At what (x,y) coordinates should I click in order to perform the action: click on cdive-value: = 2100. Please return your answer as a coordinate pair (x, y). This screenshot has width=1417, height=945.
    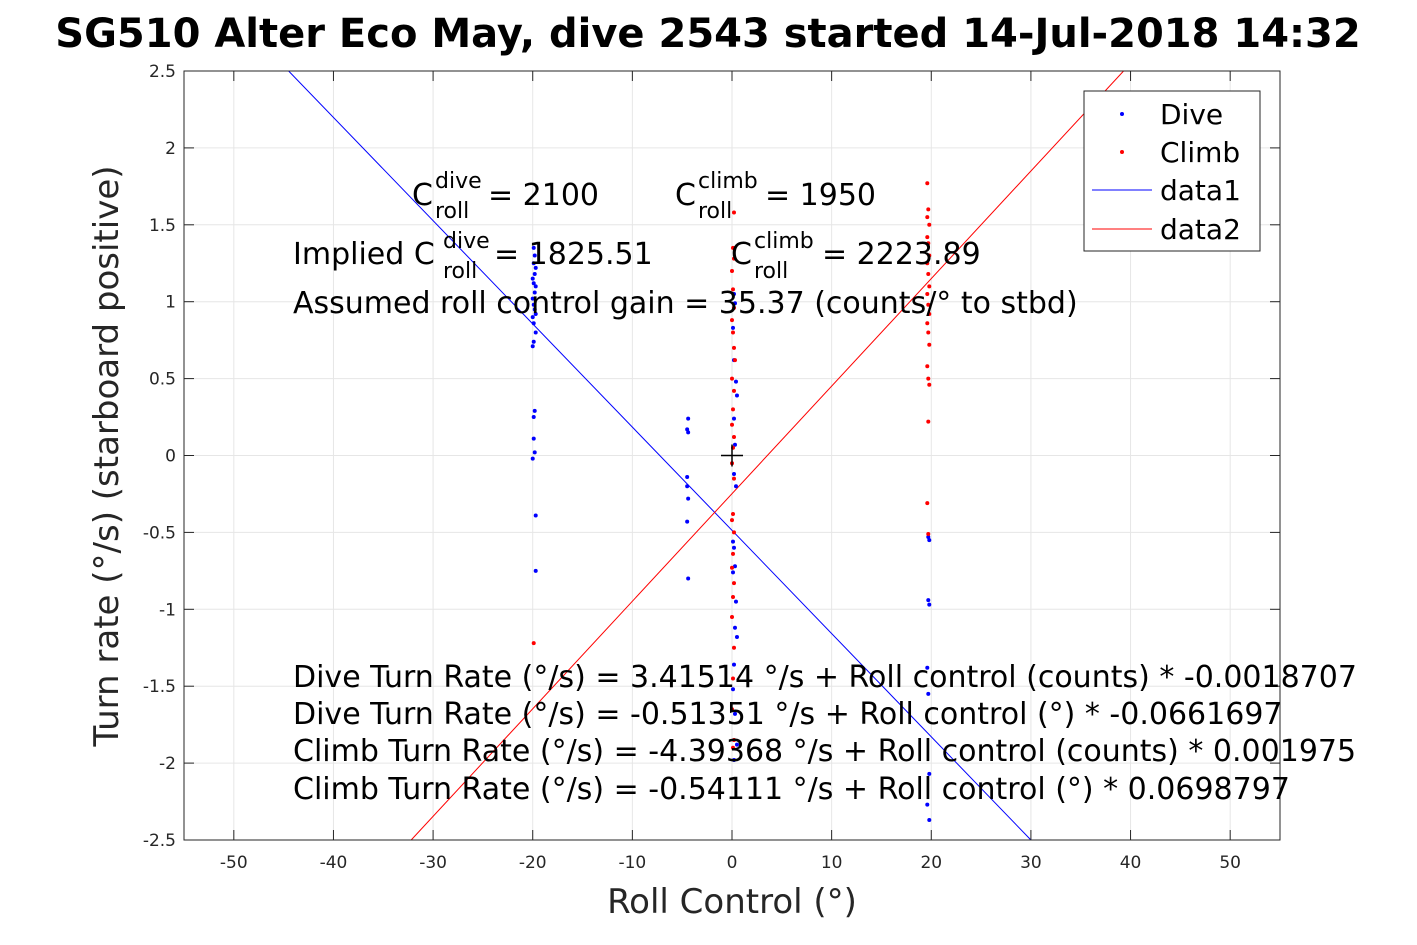
    Looking at the image, I should click on (543, 195).